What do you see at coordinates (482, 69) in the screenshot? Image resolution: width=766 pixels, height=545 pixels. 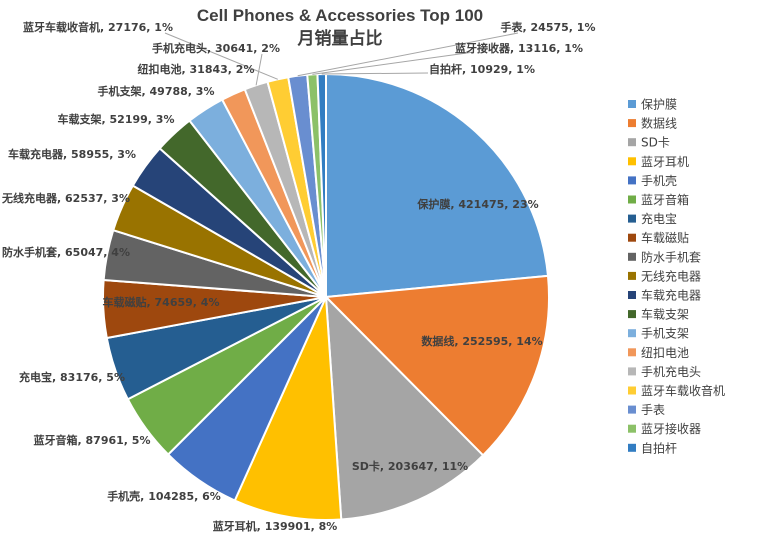 I see `data-label-18: 自拍杆, 10929, 1%` at bounding box center [482, 69].